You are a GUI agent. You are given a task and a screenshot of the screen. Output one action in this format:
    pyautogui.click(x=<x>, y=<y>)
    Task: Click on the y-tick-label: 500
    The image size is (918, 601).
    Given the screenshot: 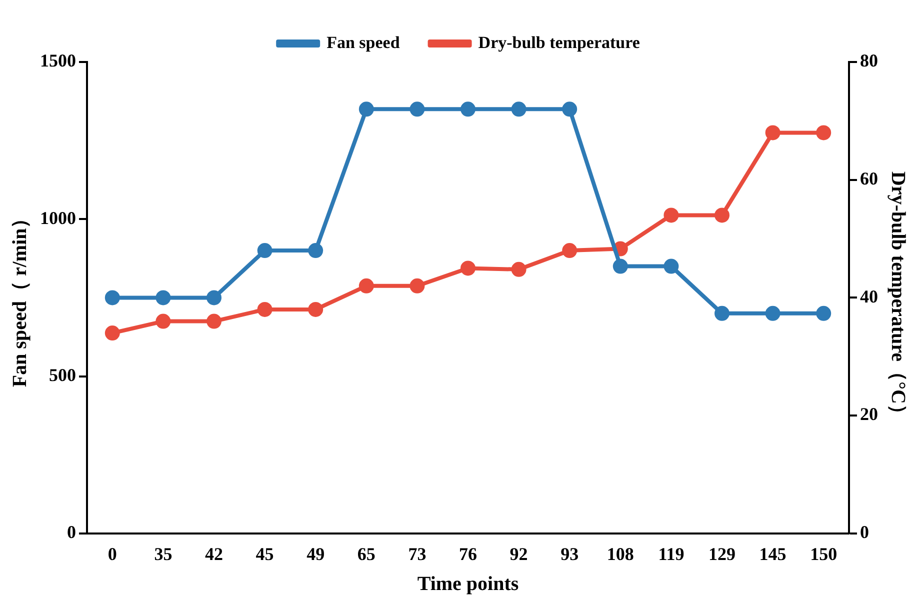 What is the action you would take?
    pyautogui.click(x=62, y=374)
    